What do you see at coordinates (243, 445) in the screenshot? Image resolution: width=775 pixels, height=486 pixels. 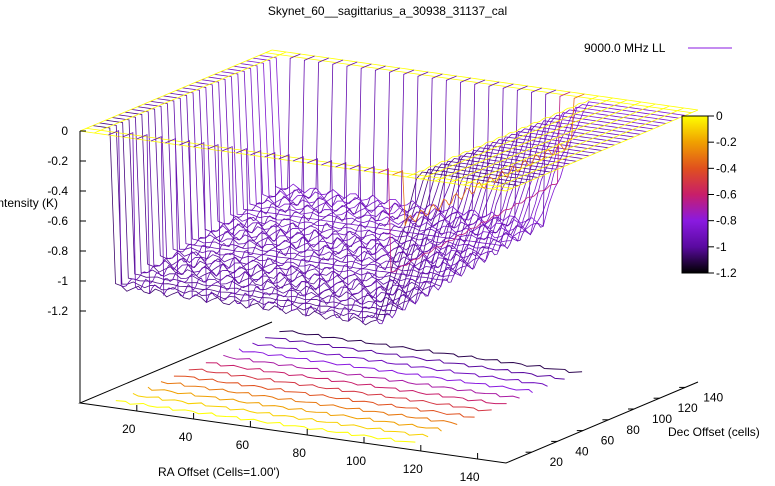 I see `x-tick-label: 60` at bounding box center [243, 445].